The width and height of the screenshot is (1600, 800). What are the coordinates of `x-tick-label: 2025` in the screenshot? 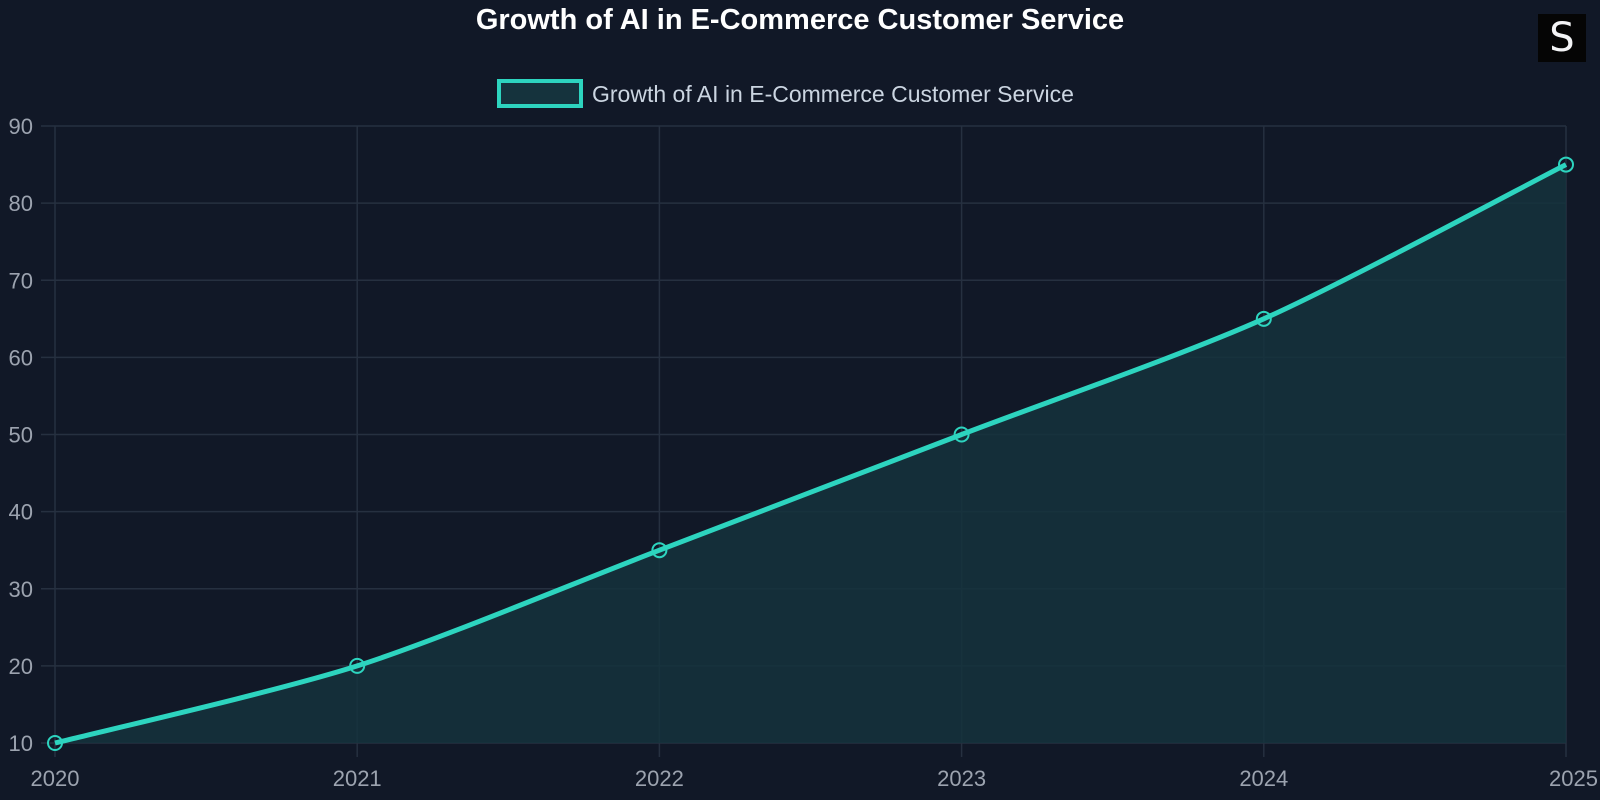 It's located at (1573, 778).